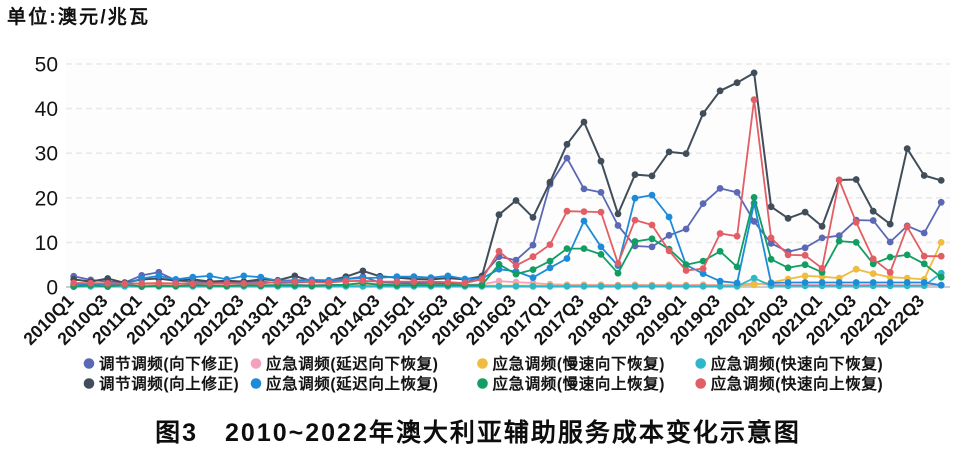  I want to click on svg-text: 单位:澳元/兆瓦, so click(78, 16).